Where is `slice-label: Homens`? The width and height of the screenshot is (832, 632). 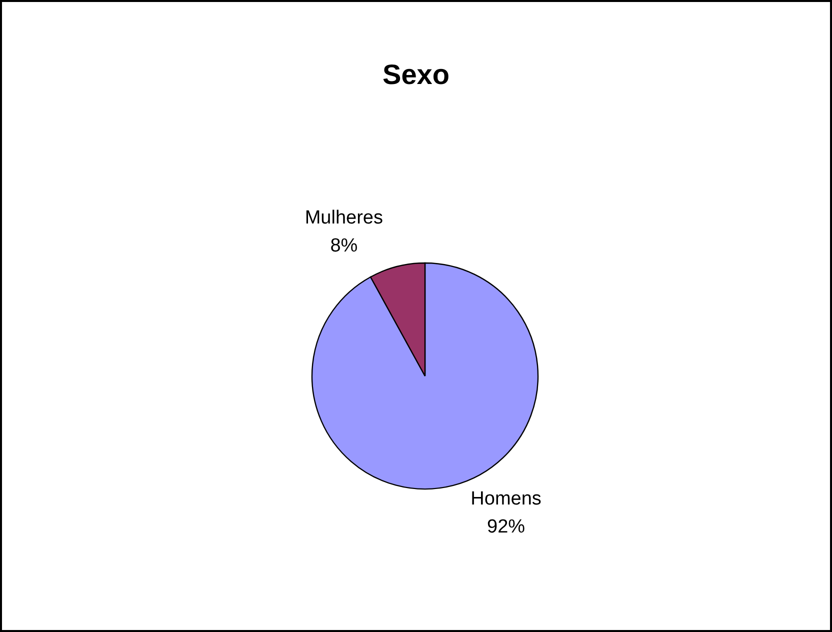 slice-label: Homens is located at coordinates (506, 499).